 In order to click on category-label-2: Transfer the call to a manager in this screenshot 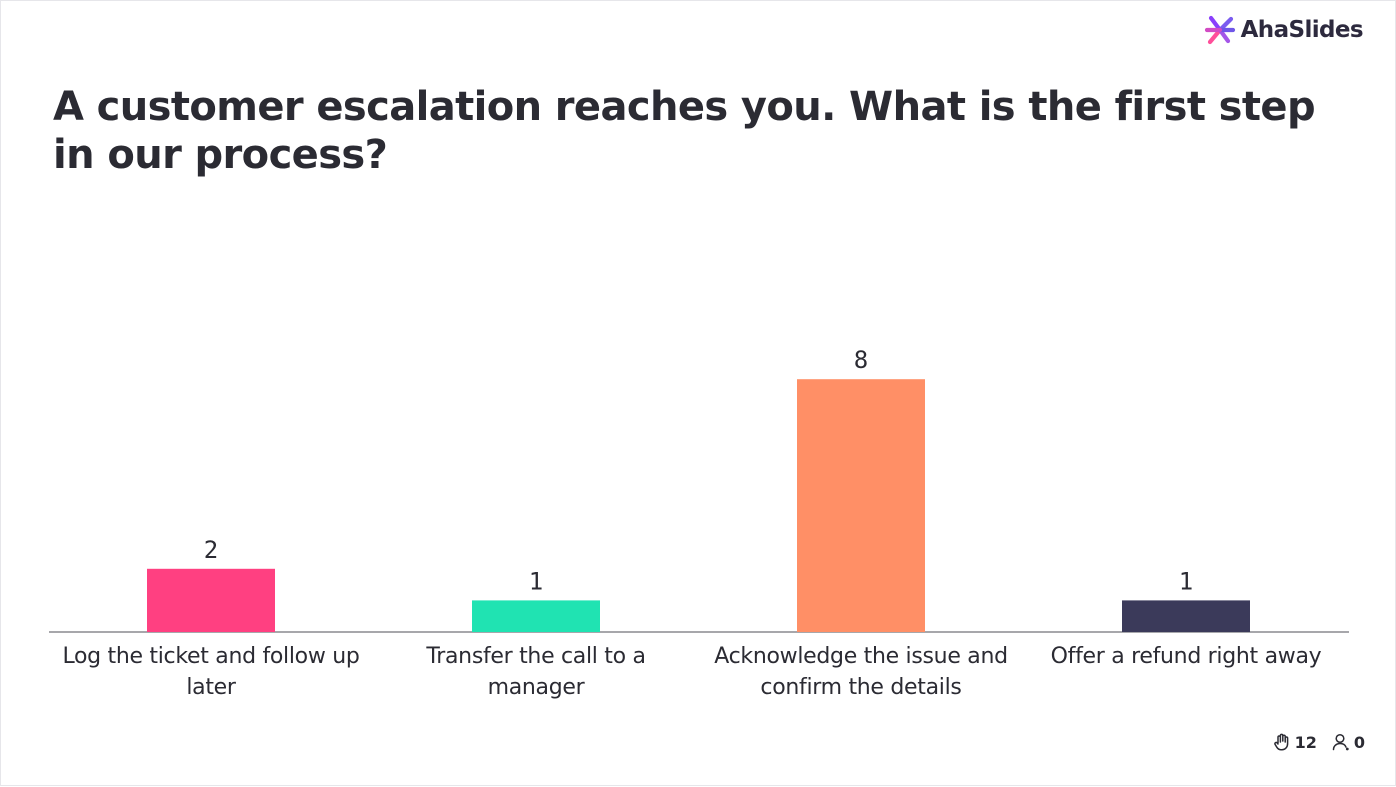, I will do `click(536, 672)`.